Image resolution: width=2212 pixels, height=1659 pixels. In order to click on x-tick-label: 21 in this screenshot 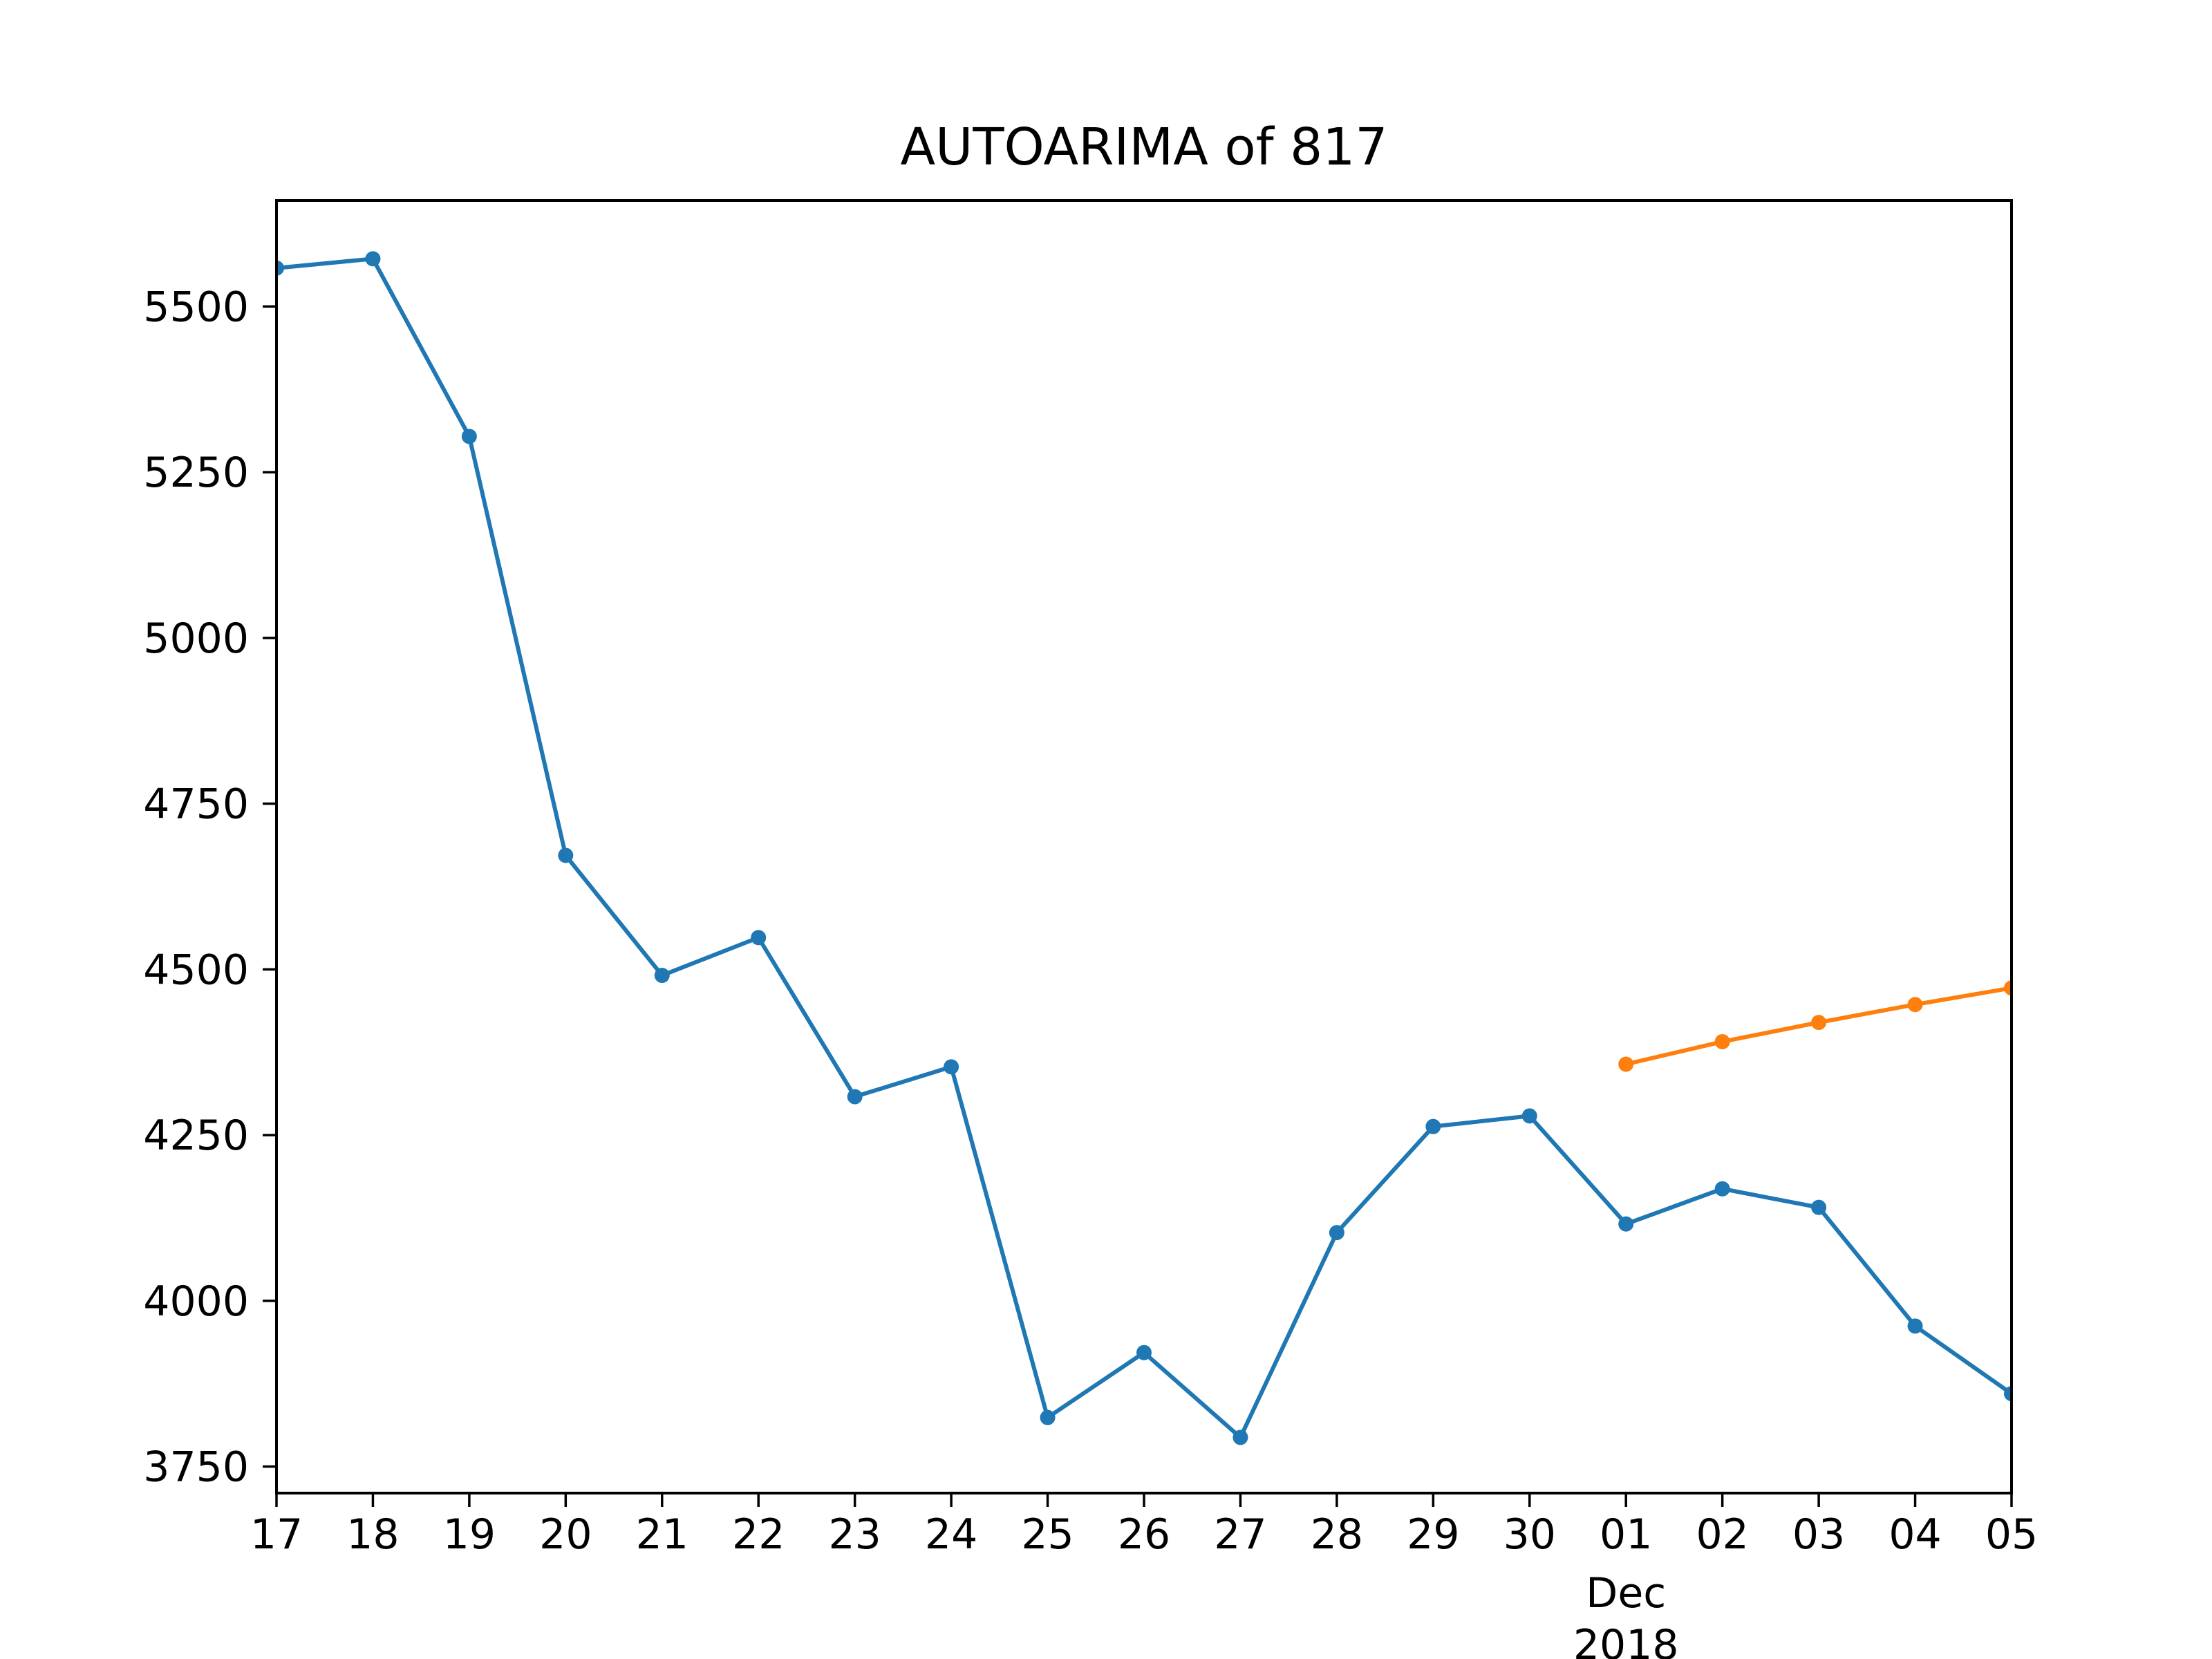, I will do `click(662, 1535)`.